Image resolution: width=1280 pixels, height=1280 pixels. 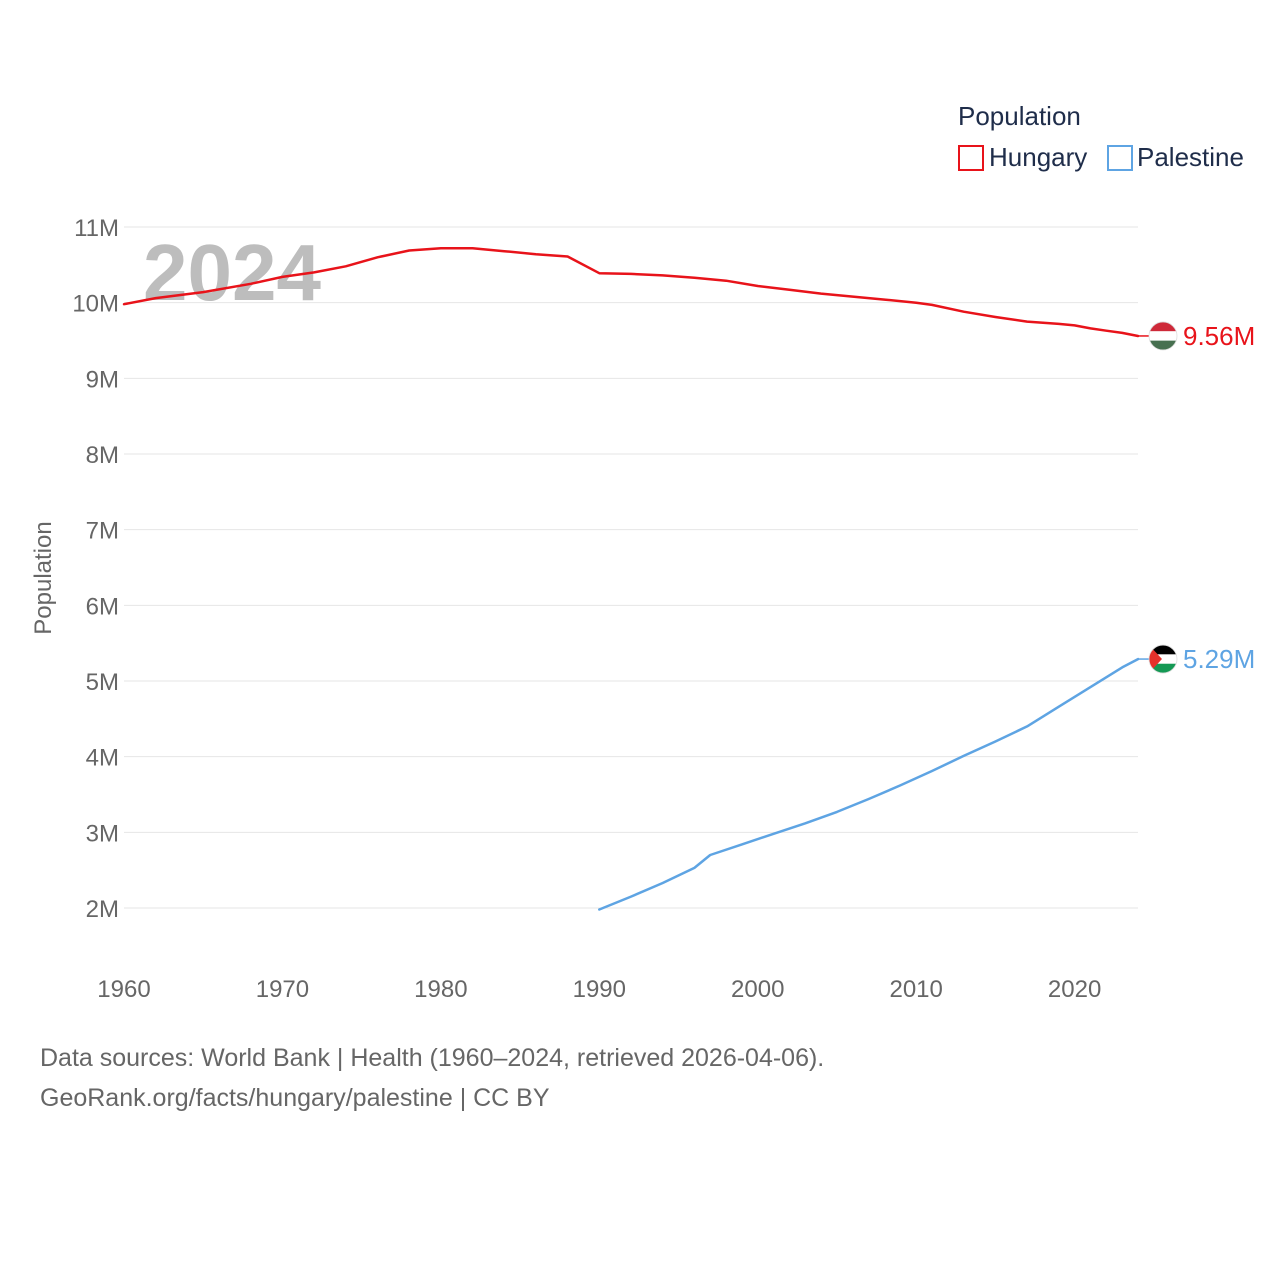 What do you see at coordinates (102, 455) in the screenshot?
I see `y-tick-label: 8M` at bounding box center [102, 455].